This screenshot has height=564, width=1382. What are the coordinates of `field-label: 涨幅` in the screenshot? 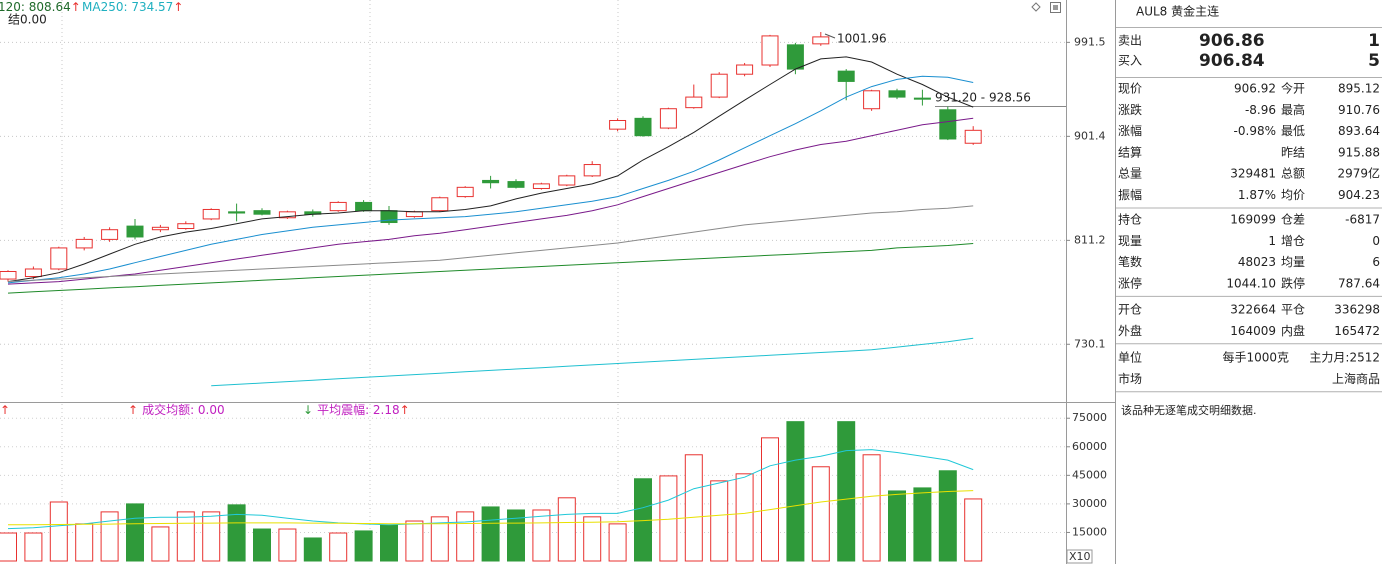 It's located at (1130, 130).